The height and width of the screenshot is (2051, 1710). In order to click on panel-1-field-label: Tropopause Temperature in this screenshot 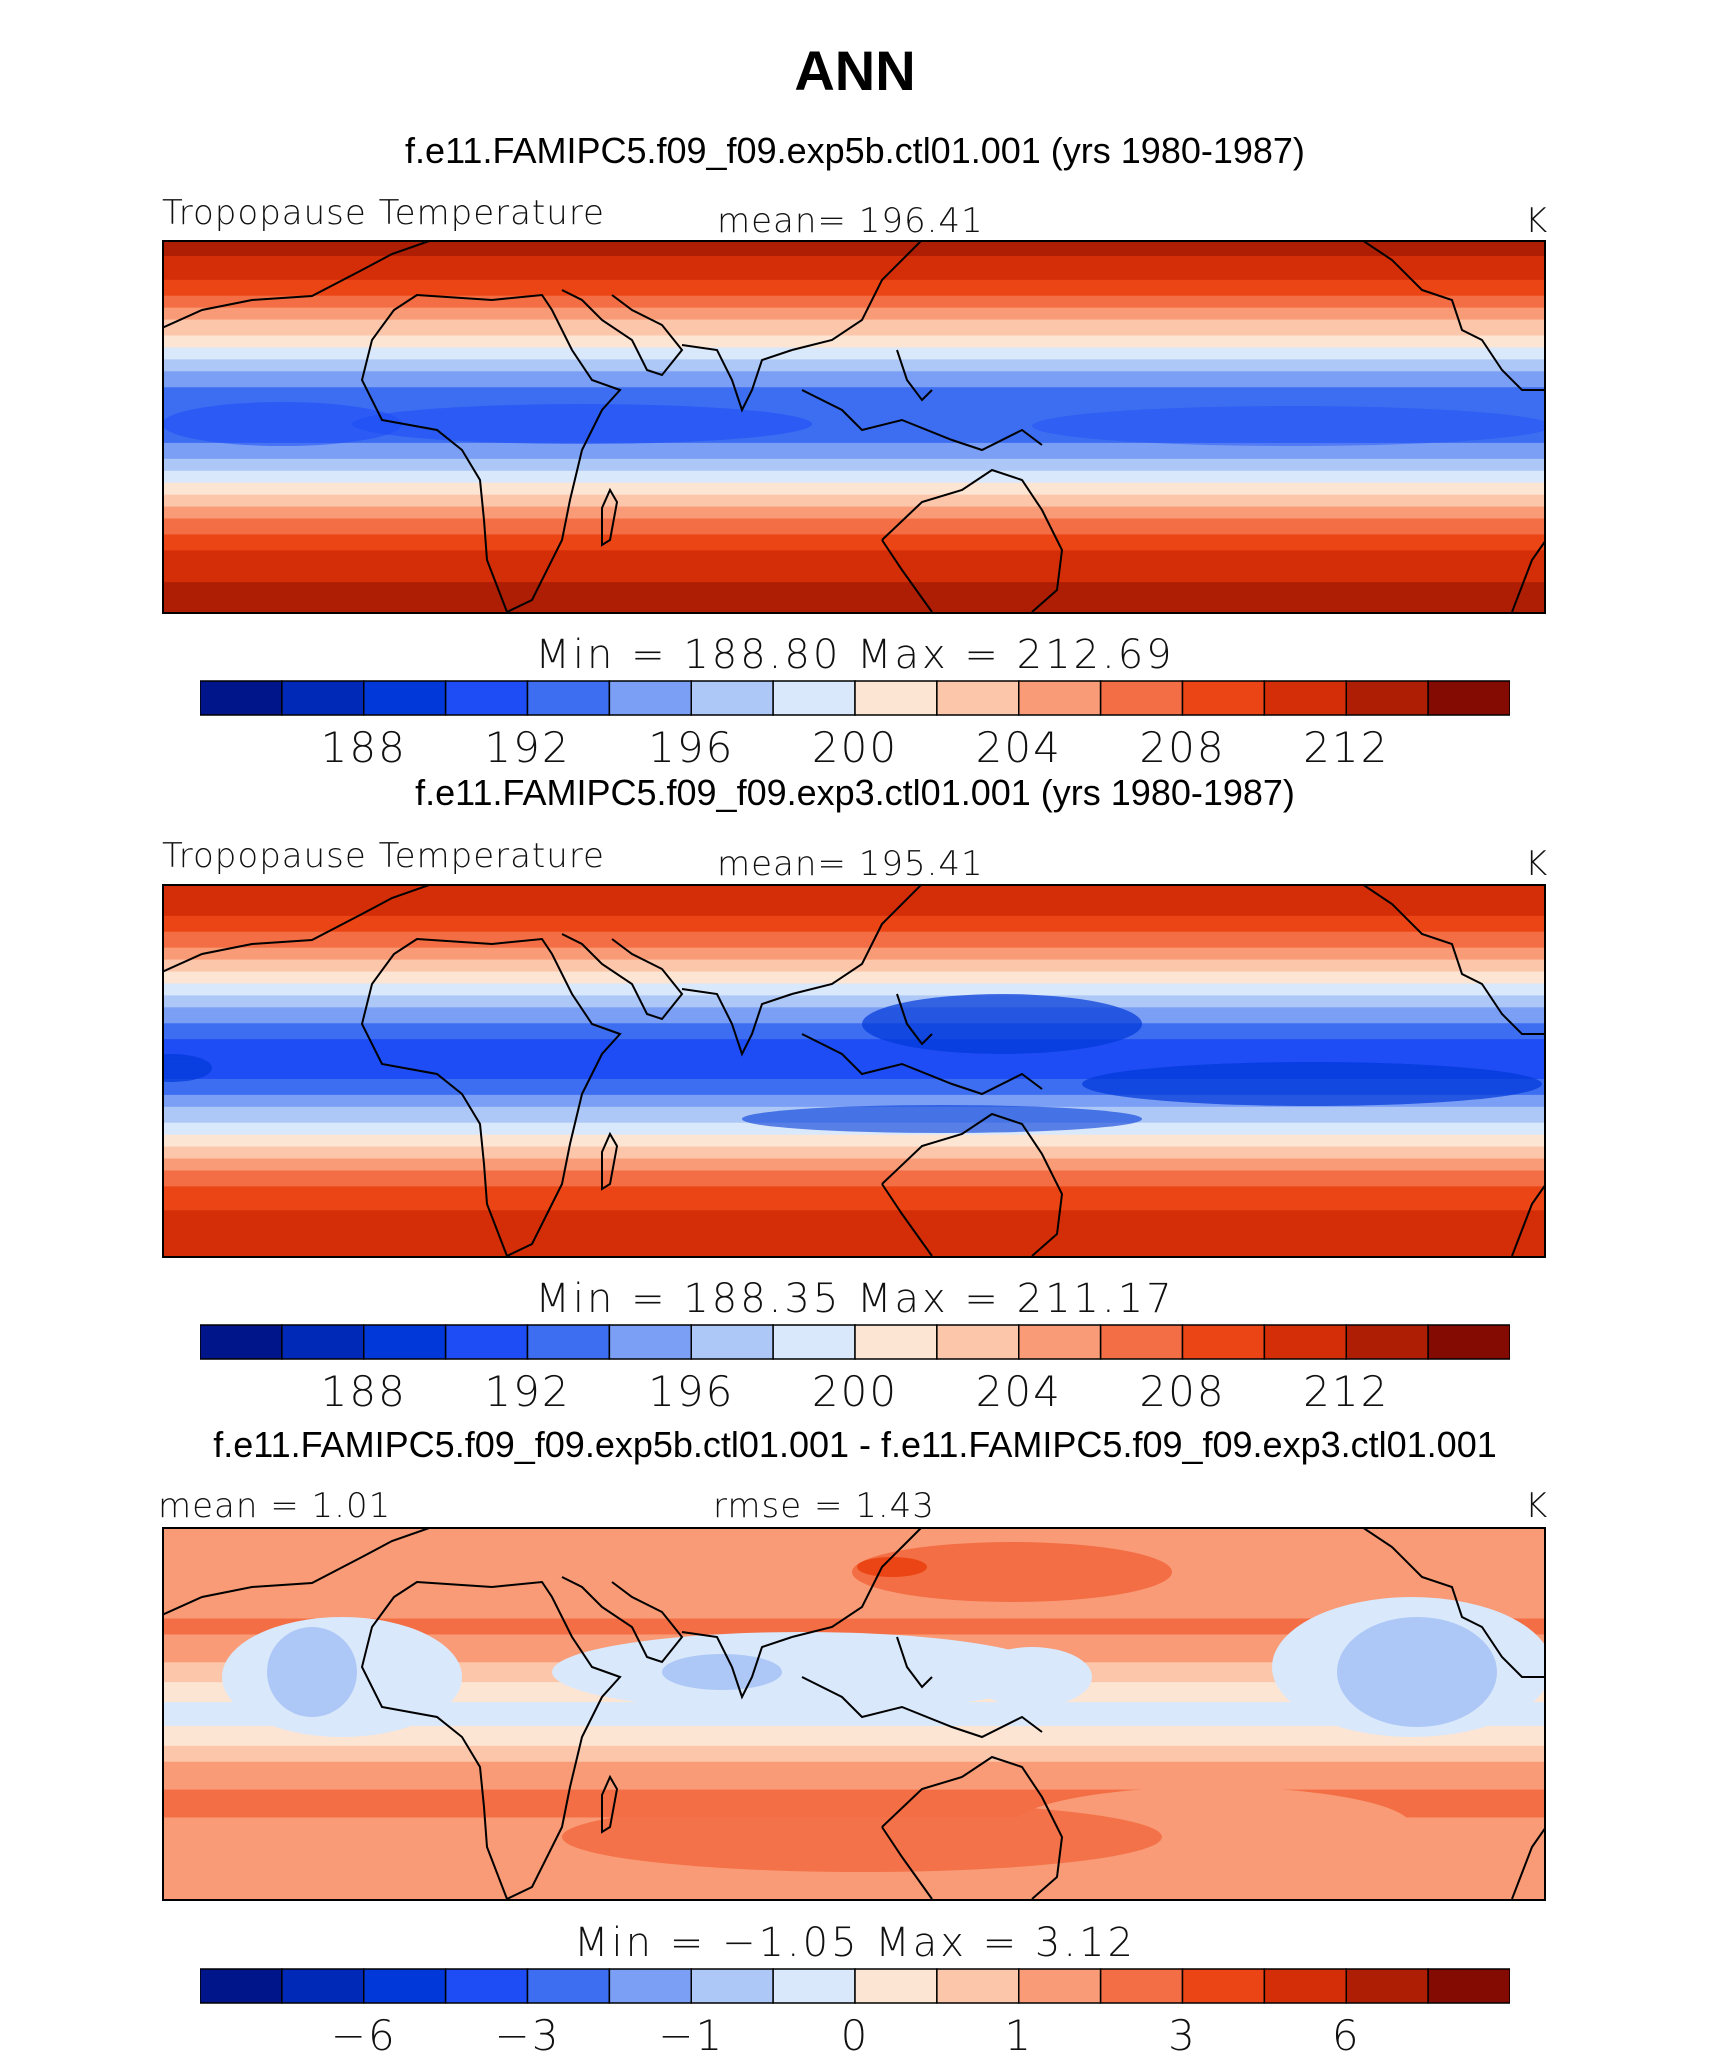, I will do `click(383, 213)`.